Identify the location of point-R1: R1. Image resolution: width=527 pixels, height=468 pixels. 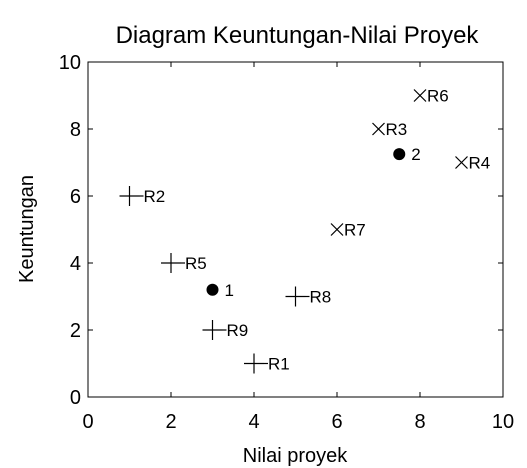
(267, 363).